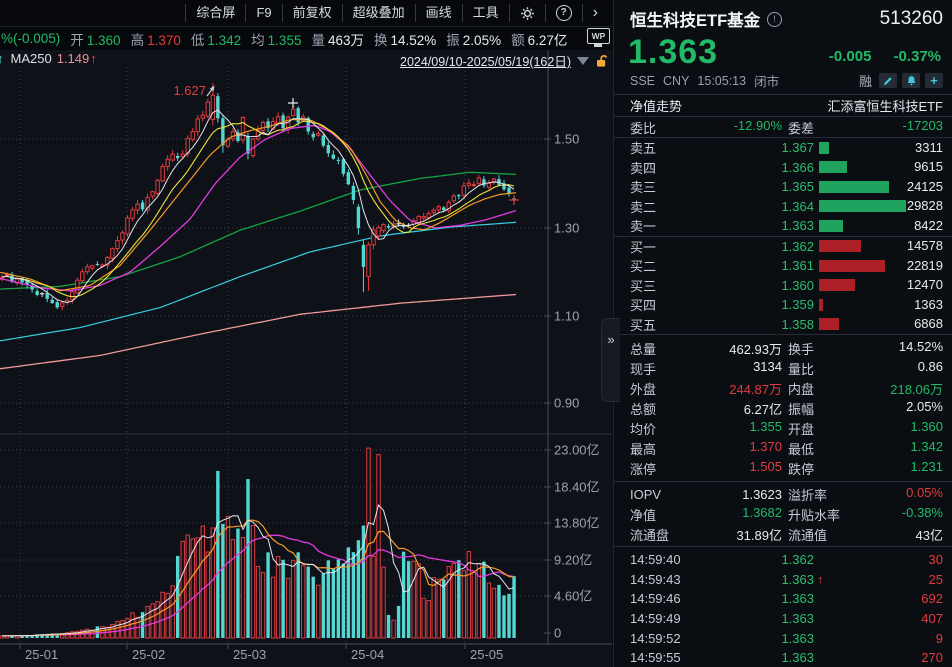 The width and height of the screenshot is (952, 667). I want to click on quote-stat: 开 1.360, so click(95, 40).